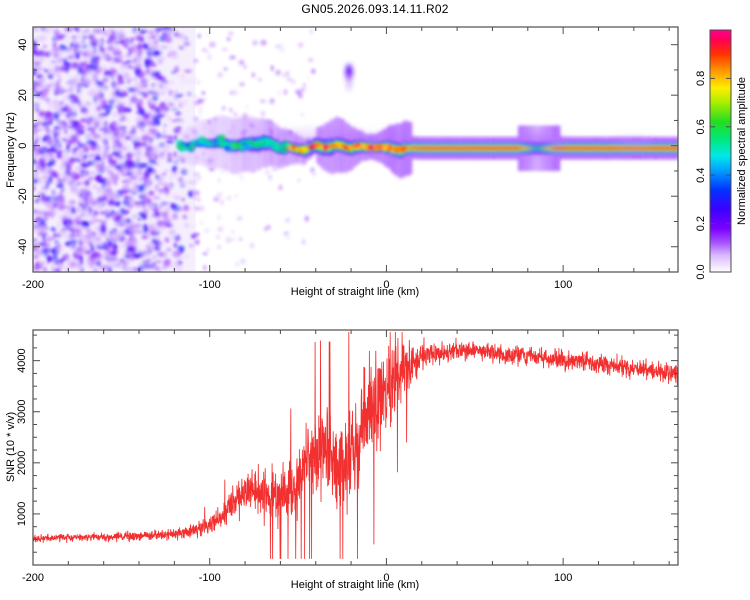 Image resolution: width=750 pixels, height=600 pixels. What do you see at coordinates (426, 146) in the screenshot?
I see `signal-band` at bounding box center [426, 146].